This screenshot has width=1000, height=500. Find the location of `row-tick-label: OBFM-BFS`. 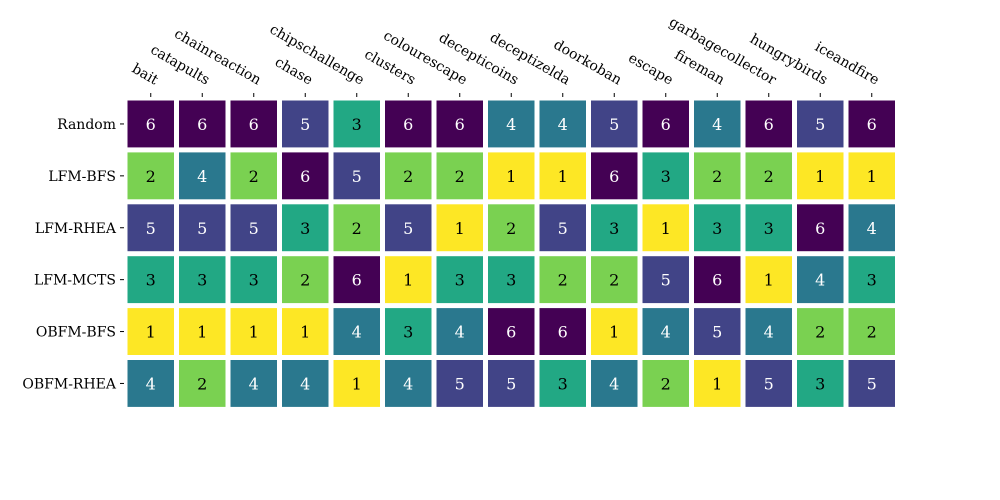

row-tick-label: OBFM-BFS is located at coordinates (76, 333).